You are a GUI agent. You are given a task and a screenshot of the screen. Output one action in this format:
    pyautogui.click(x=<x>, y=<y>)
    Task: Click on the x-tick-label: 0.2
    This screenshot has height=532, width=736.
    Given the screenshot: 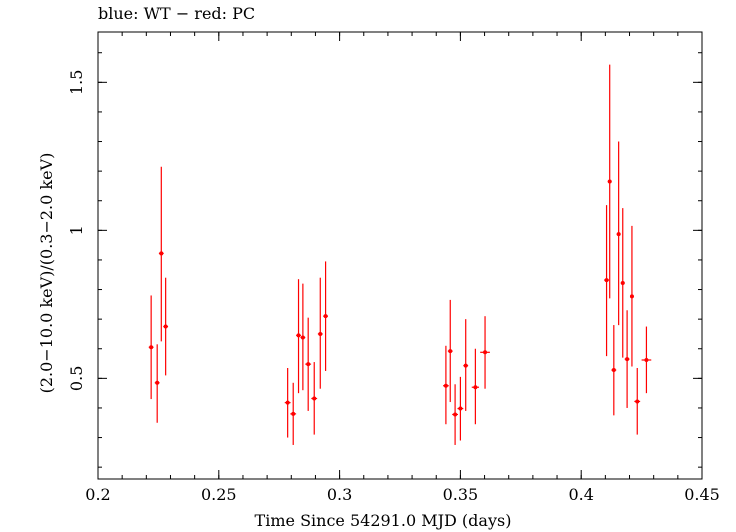 What is the action you would take?
    pyautogui.click(x=97, y=494)
    